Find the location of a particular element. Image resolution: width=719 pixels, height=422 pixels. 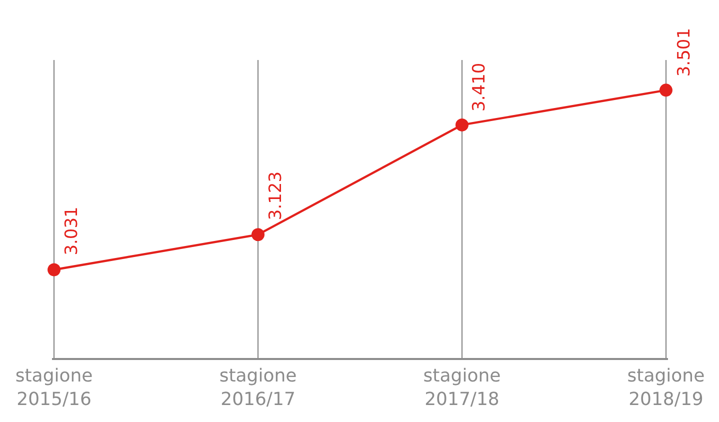

x-tick-label: stagione 2017/18 is located at coordinates (462, 388).